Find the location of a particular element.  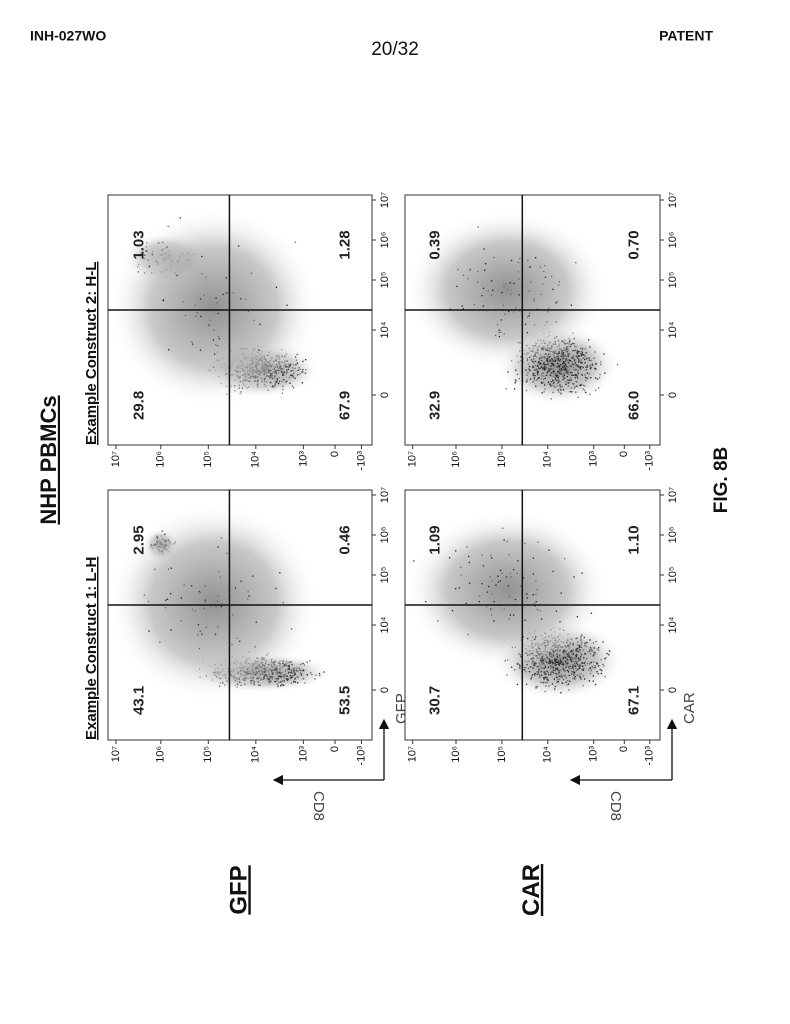

y-tick-label: -10³ is located at coordinates (650, 461).